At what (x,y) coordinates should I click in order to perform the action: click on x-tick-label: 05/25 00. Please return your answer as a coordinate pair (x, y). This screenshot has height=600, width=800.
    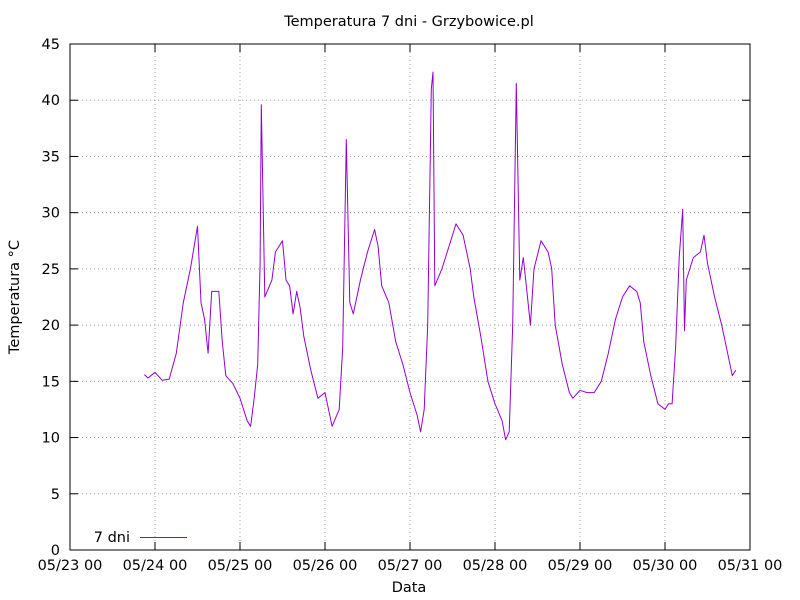
    Looking at the image, I should click on (240, 566).